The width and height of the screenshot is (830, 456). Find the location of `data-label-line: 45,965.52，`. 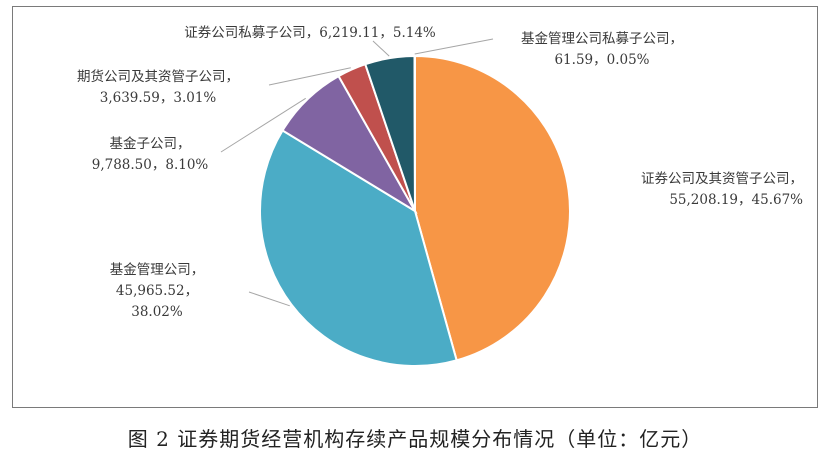

data-label-line: 45,965.52， is located at coordinates (157, 291).